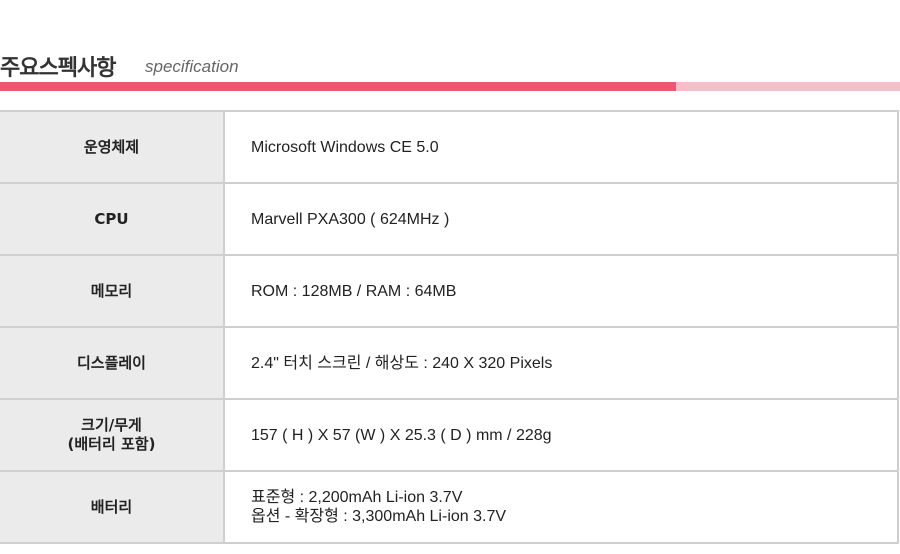  I want to click on spec-value-line: 표준형 : 2,200mAh Li-ion 3.7V, so click(357, 497).